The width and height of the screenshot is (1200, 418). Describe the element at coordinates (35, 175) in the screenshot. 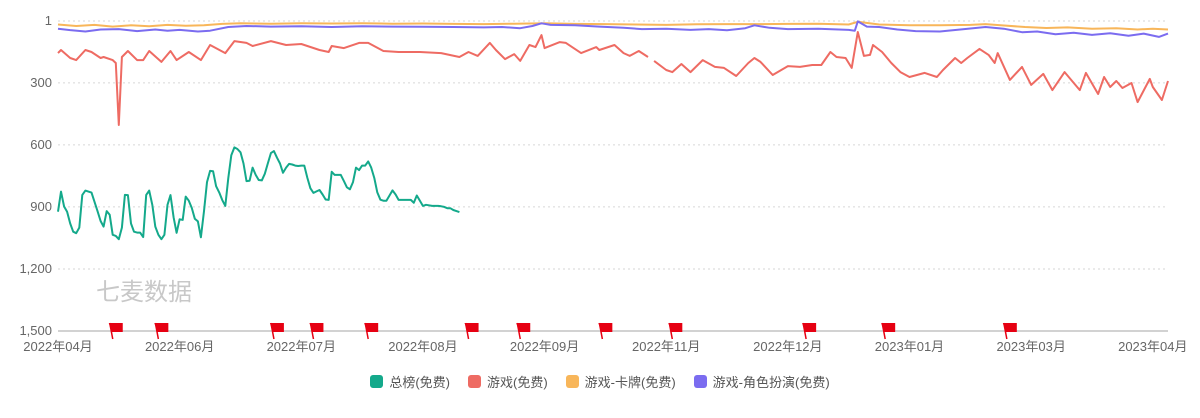

I see `y-axis: 1 300 600 900 1,200 1,500` at that location.